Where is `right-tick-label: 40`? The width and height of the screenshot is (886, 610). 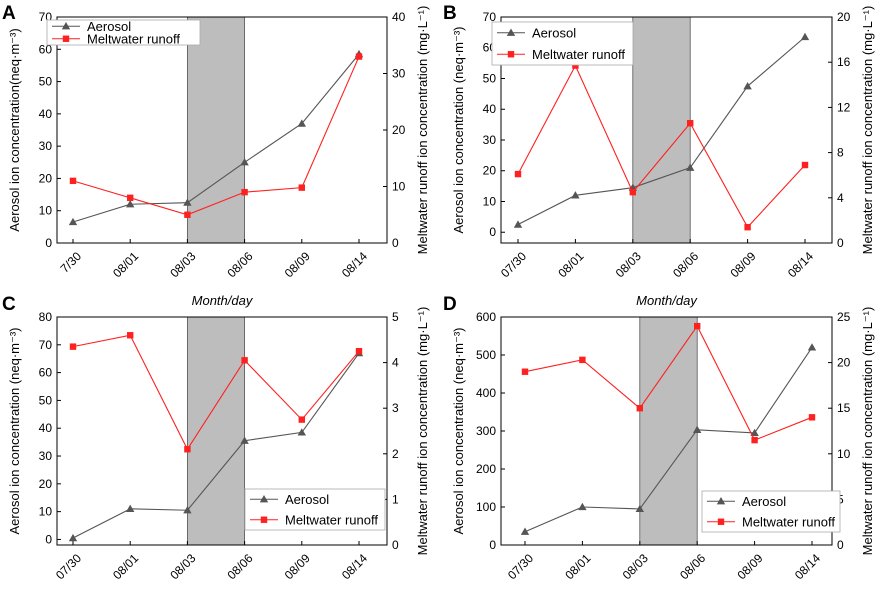 right-tick-label: 40 is located at coordinates (399, 17).